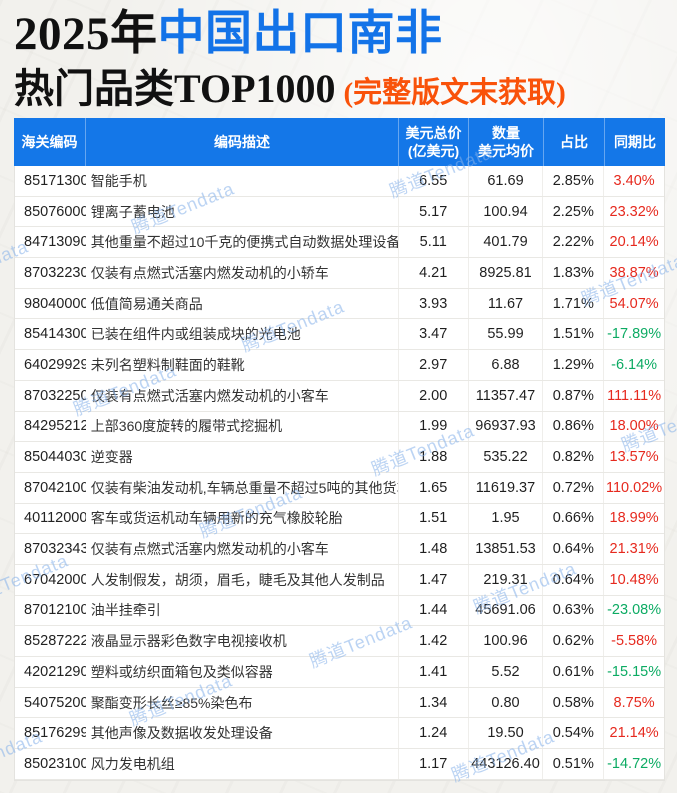 The width and height of the screenshot is (677, 793). Describe the element at coordinates (432, 518) in the screenshot. I see `cell-total-usd: 1.51` at that location.